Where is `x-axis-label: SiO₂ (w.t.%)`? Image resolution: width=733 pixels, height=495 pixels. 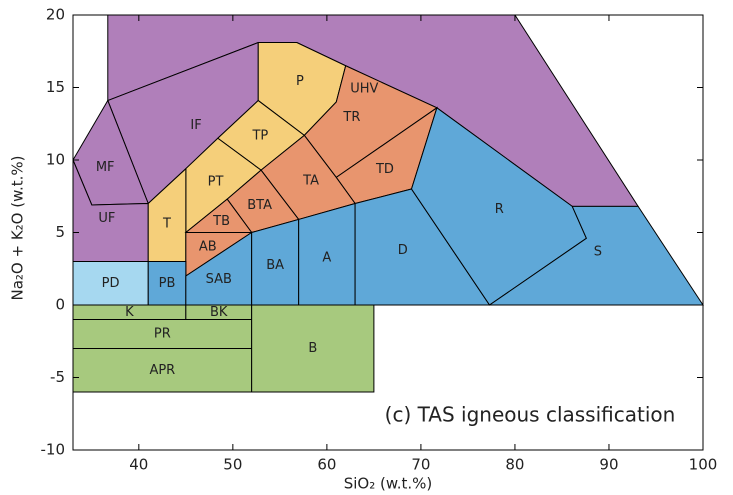 x-axis-label: SiO₂ (w.t.%) is located at coordinates (388, 484).